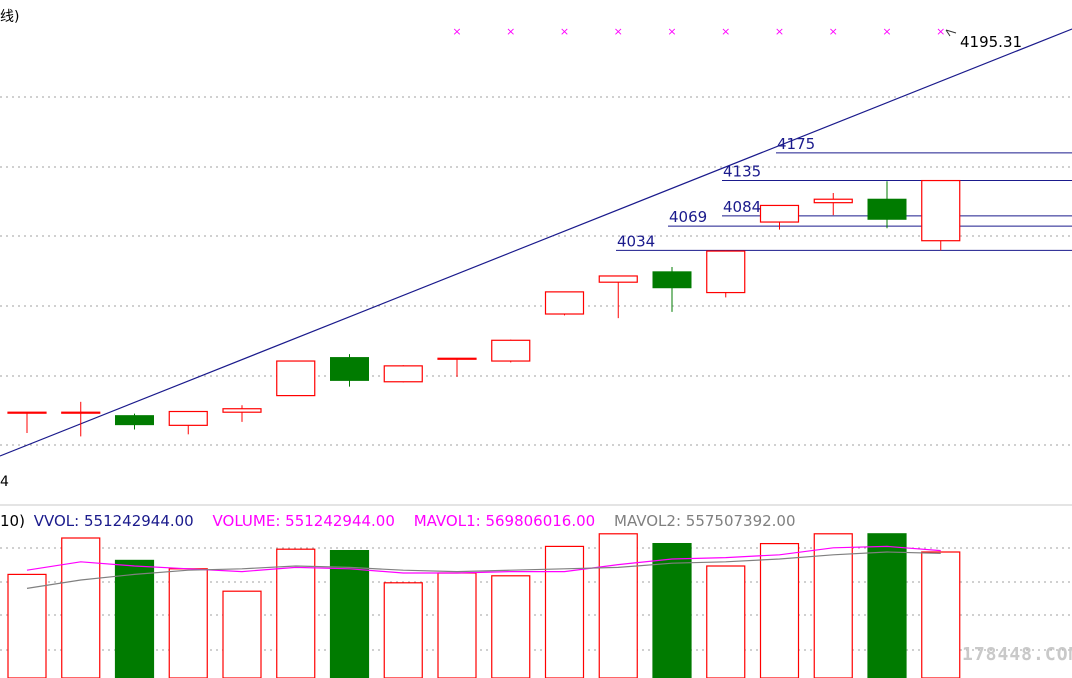 Image resolution: width=1072 pixels, height=678 pixels. Describe the element at coordinates (742, 172) in the screenshot. I see `level-label-4135: 4135` at that location.